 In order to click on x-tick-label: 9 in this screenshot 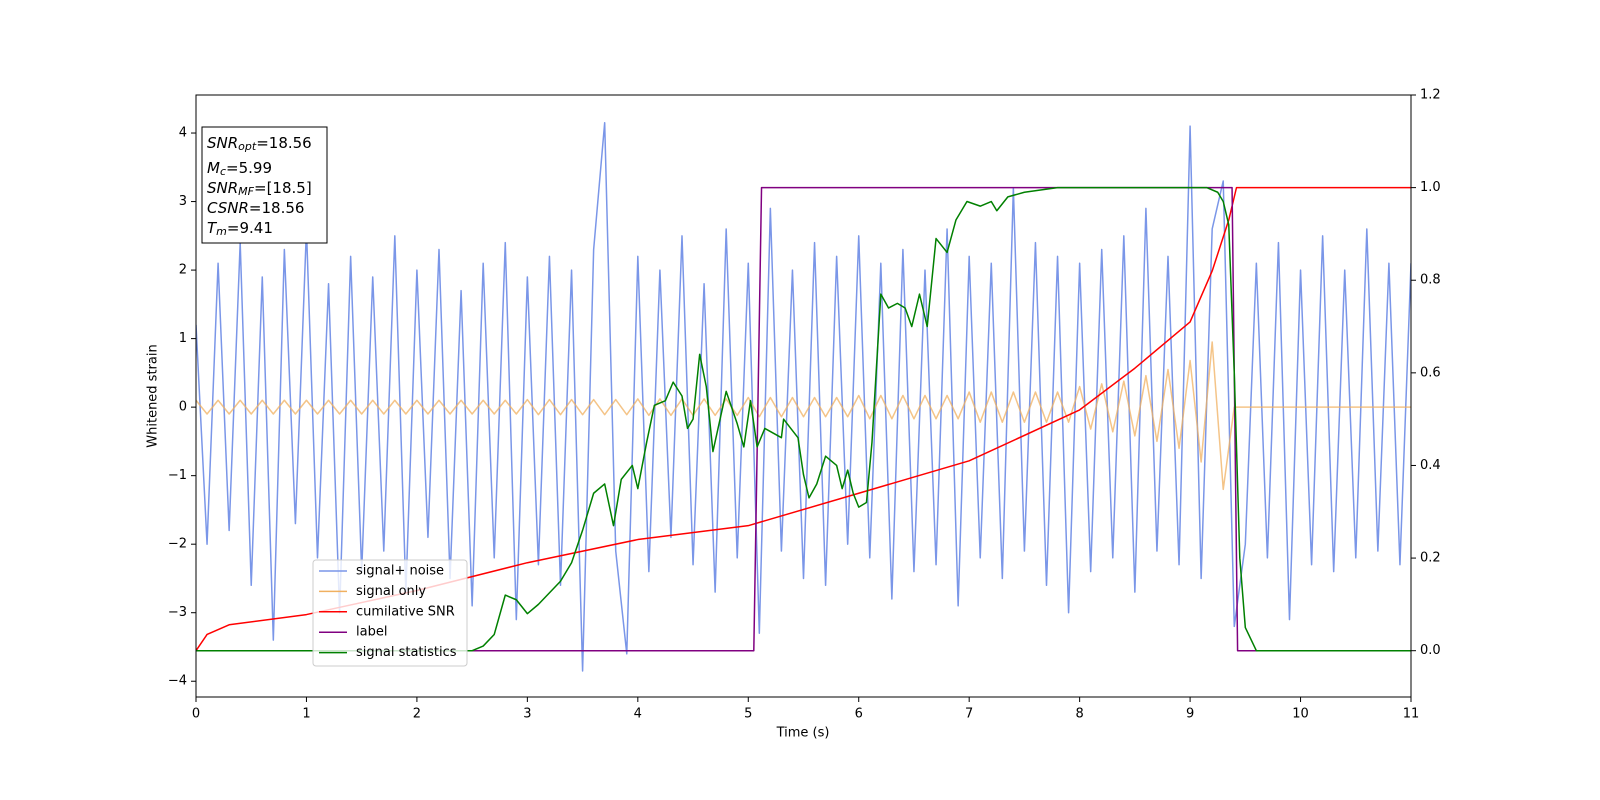, I will do `click(1190, 714)`.